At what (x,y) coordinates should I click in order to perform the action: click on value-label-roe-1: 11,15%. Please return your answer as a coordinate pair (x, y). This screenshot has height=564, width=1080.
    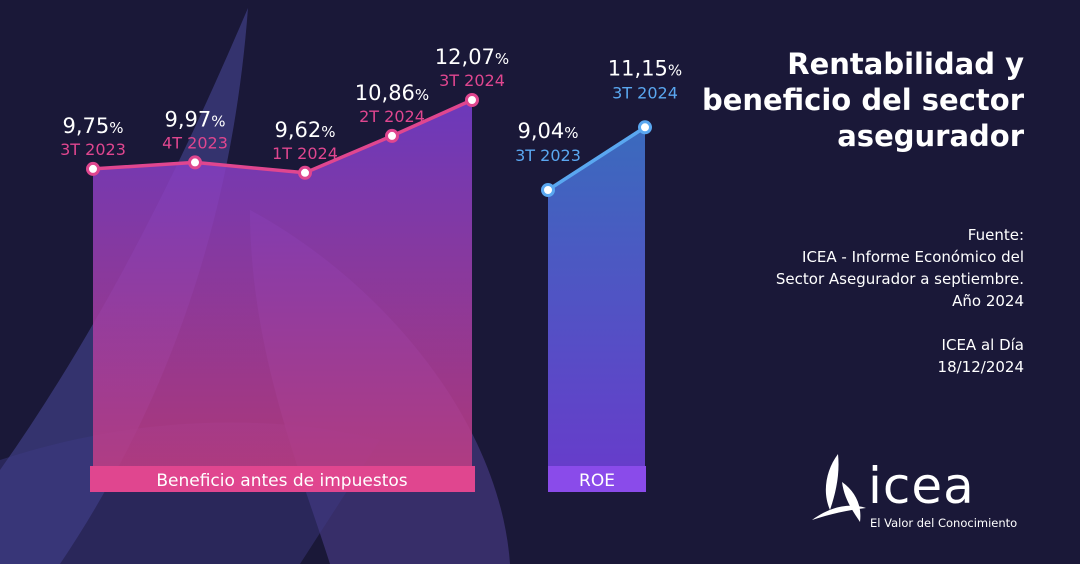
    Looking at the image, I should click on (645, 68).